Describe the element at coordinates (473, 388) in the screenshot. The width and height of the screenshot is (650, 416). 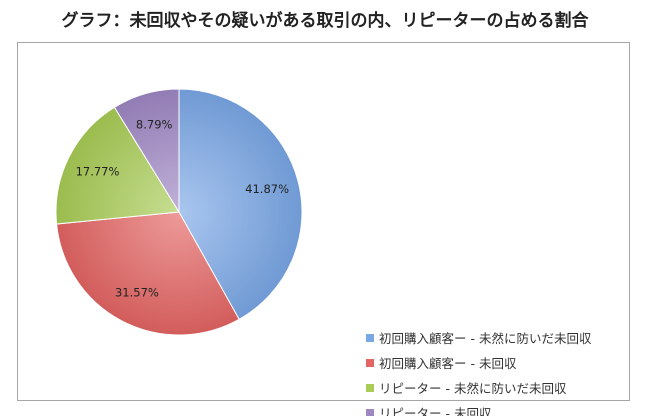
I see `legend-label: リピーター - 未然に防いだ未回収` at that location.